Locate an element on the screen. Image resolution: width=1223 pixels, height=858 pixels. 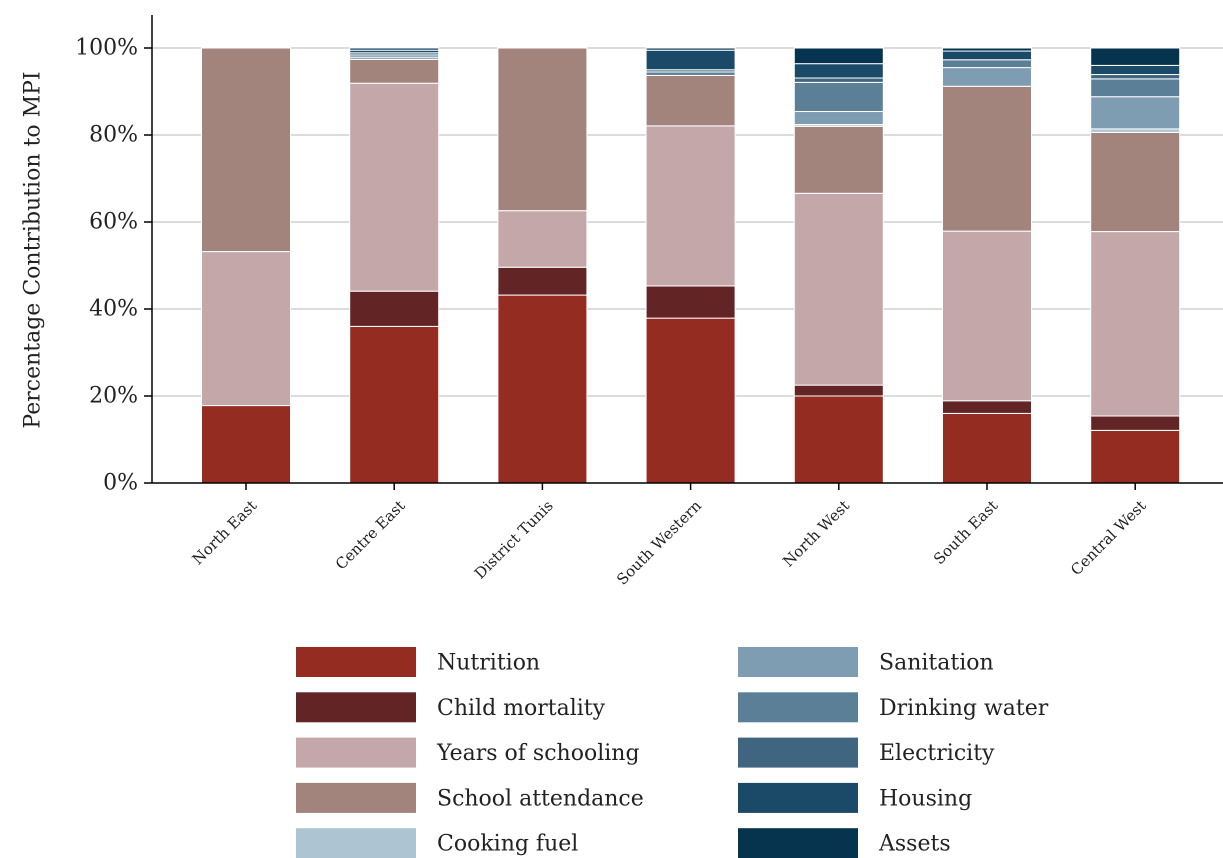
x-tick-label: District Tunis is located at coordinates (514, 540).